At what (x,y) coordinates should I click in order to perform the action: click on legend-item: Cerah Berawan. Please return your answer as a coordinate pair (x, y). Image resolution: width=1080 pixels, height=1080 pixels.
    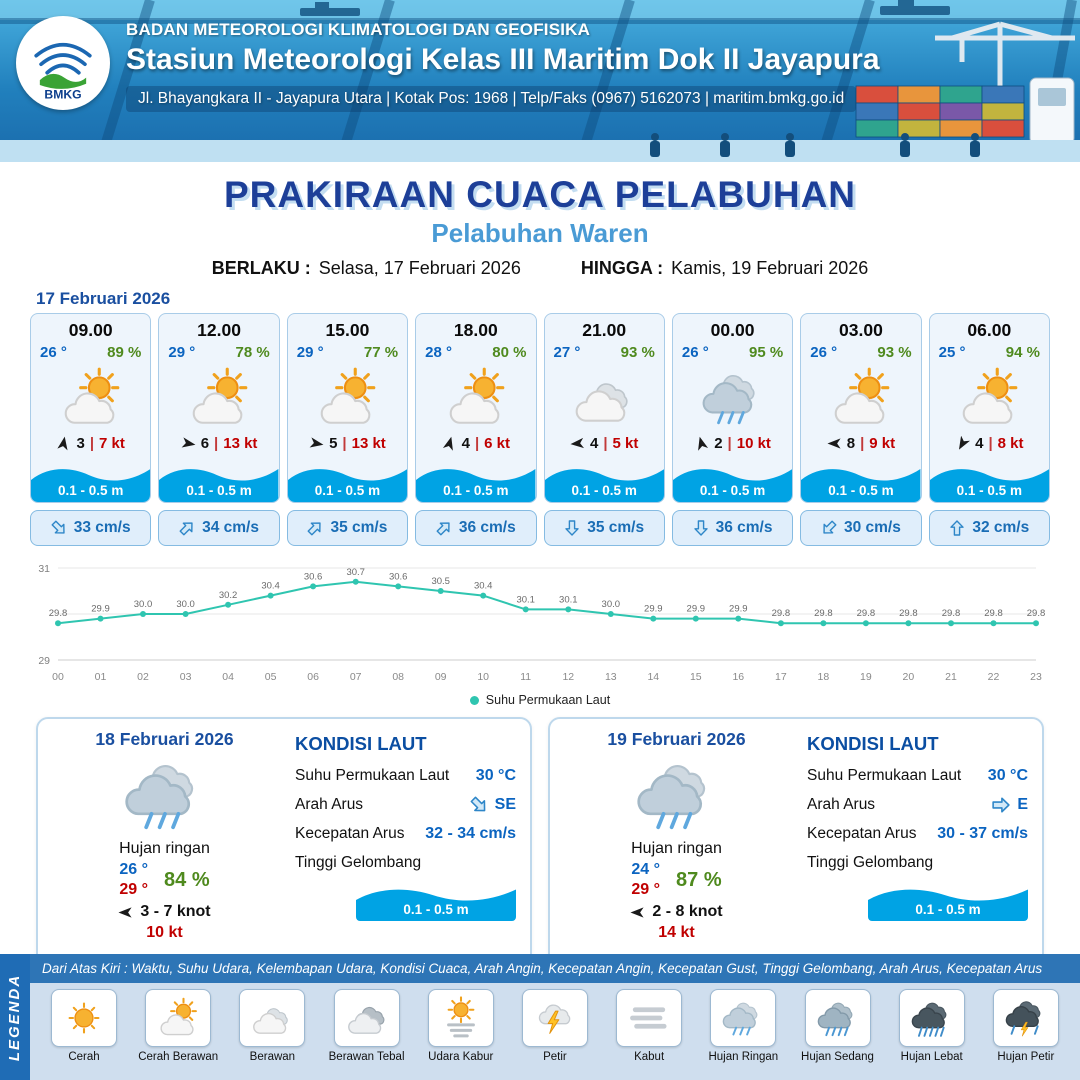
    Looking at the image, I should click on (178, 1026).